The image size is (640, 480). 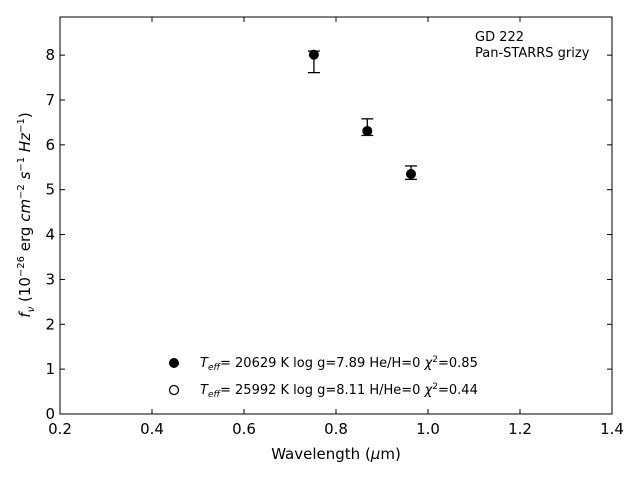 What do you see at coordinates (26, 214) in the screenshot?
I see `y-axis-label: fν (10−26 erg cm−2 s−1 Hz−1)` at bounding box center [26, 214].